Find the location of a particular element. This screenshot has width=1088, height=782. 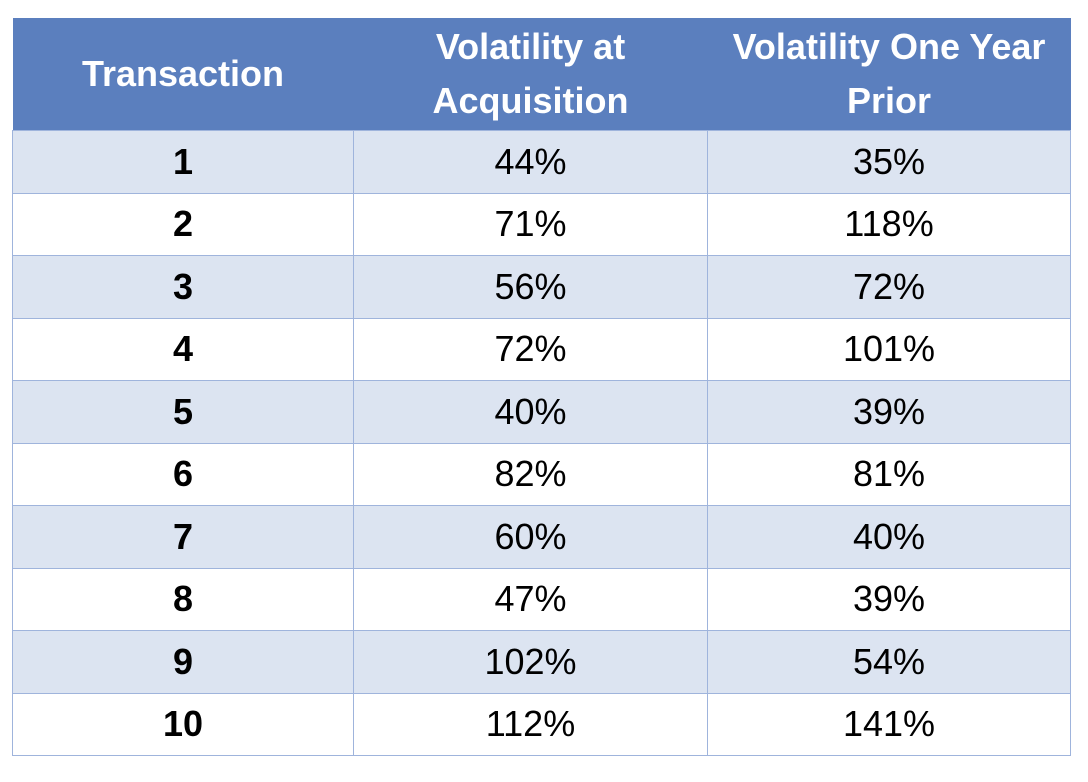

volatility-at-acquisition-cell: 72% is located at coordinates (530, 349).